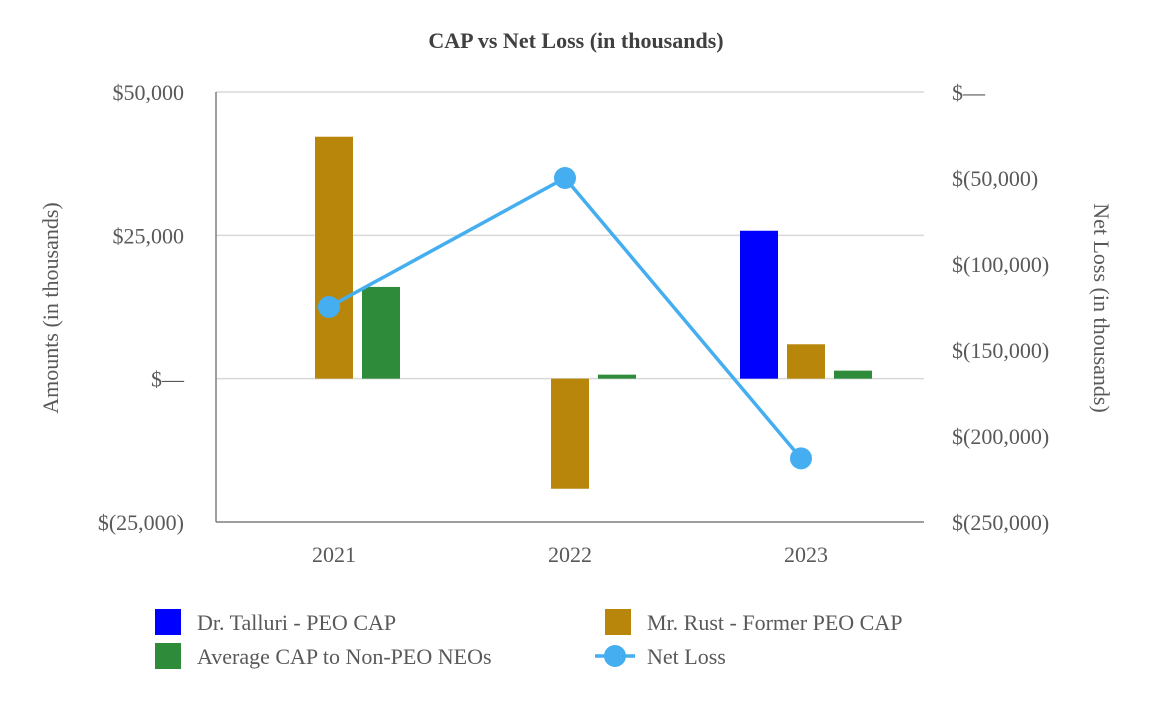 The image size is (1152, 710). I want to click on legend-label: Net Loss, so click(686, 656).